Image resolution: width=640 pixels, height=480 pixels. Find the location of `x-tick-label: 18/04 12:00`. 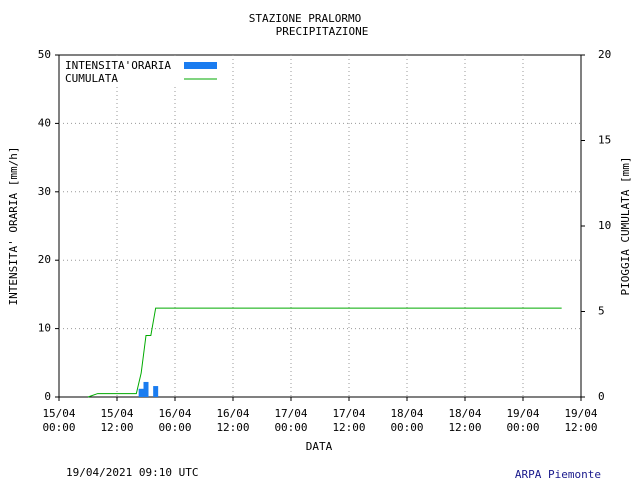

x-tick-label: 18/04 12:00 is located at coordinates (464, 420).